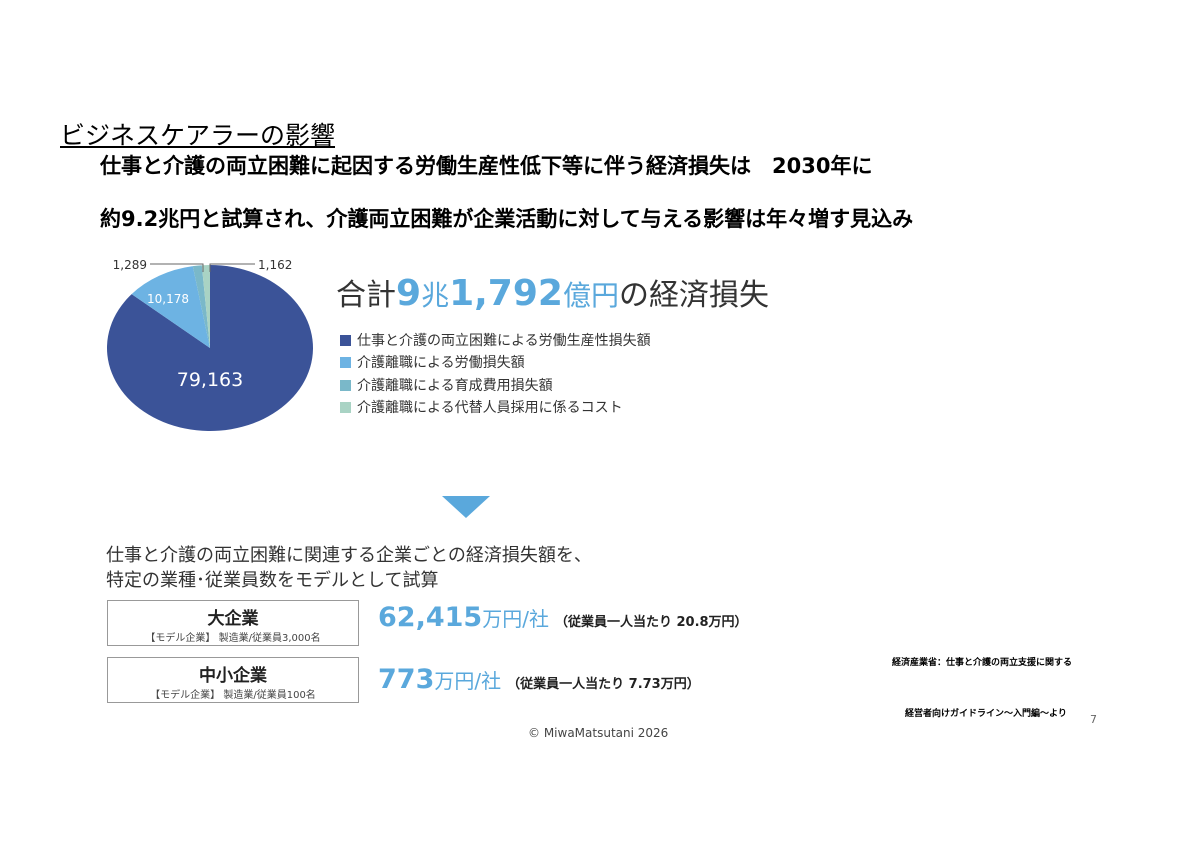 This screenshot has width=1200, height=848. I want to click on total-suffix: の経済損失, so click(693, 295).